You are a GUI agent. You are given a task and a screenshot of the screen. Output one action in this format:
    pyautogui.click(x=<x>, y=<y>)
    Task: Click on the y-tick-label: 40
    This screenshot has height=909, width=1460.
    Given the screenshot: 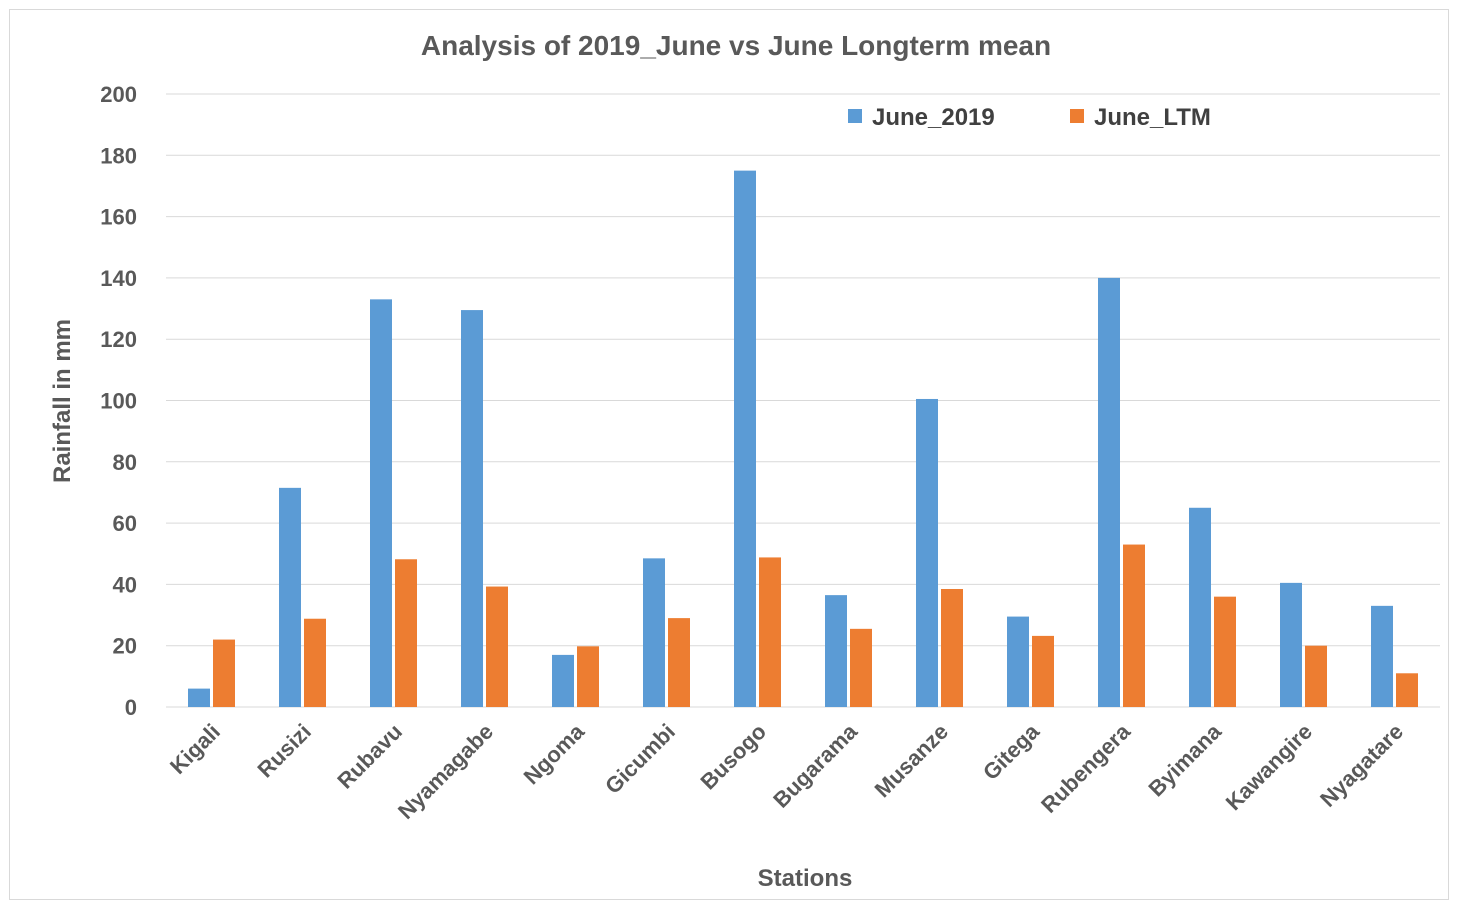 What is the action you would take?
    pyautogui.click(x=125, y=584)
    